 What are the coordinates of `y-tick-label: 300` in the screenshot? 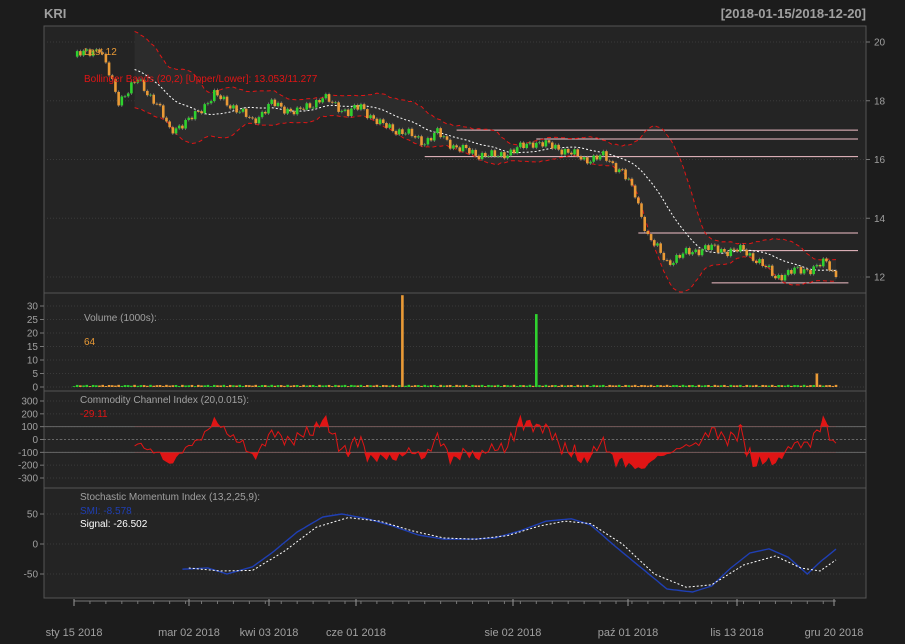 It's located at (29, 402).